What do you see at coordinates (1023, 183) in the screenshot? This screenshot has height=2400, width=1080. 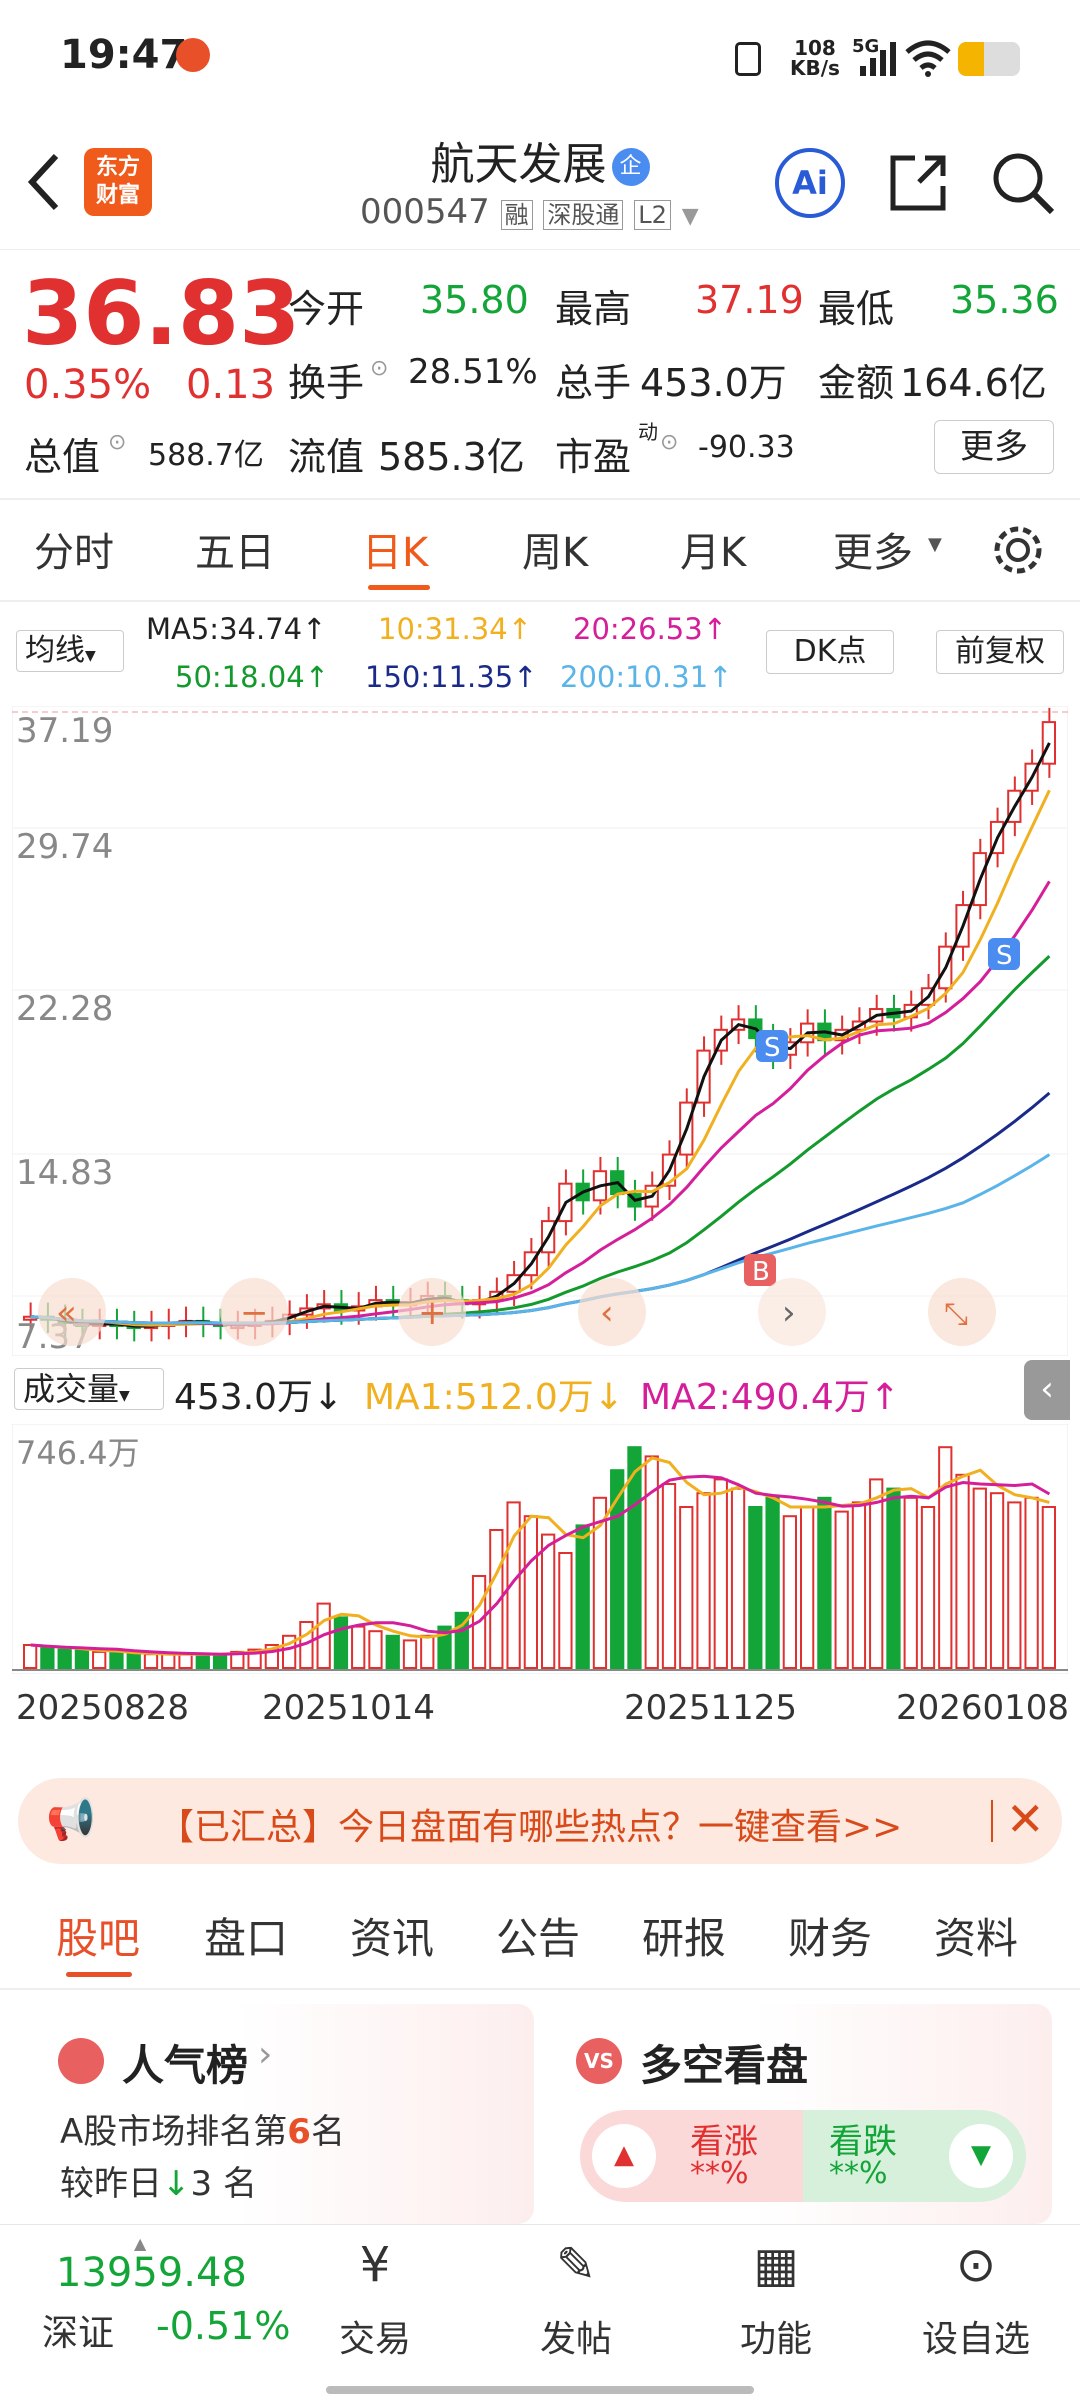 I see `search-icon` at bounding box center [1023, 183].